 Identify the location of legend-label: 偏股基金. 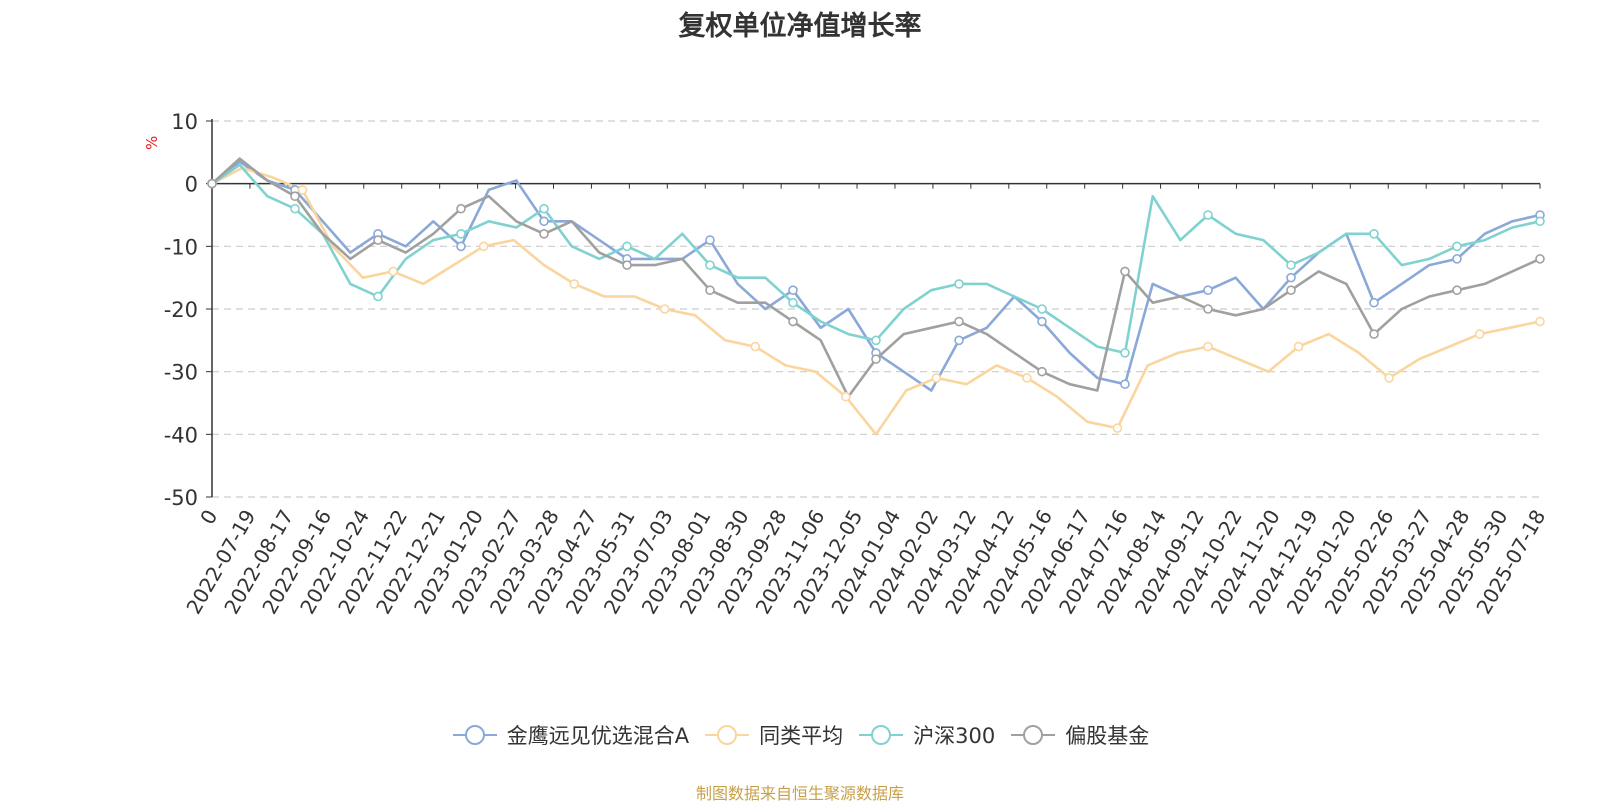
(1107, 736).